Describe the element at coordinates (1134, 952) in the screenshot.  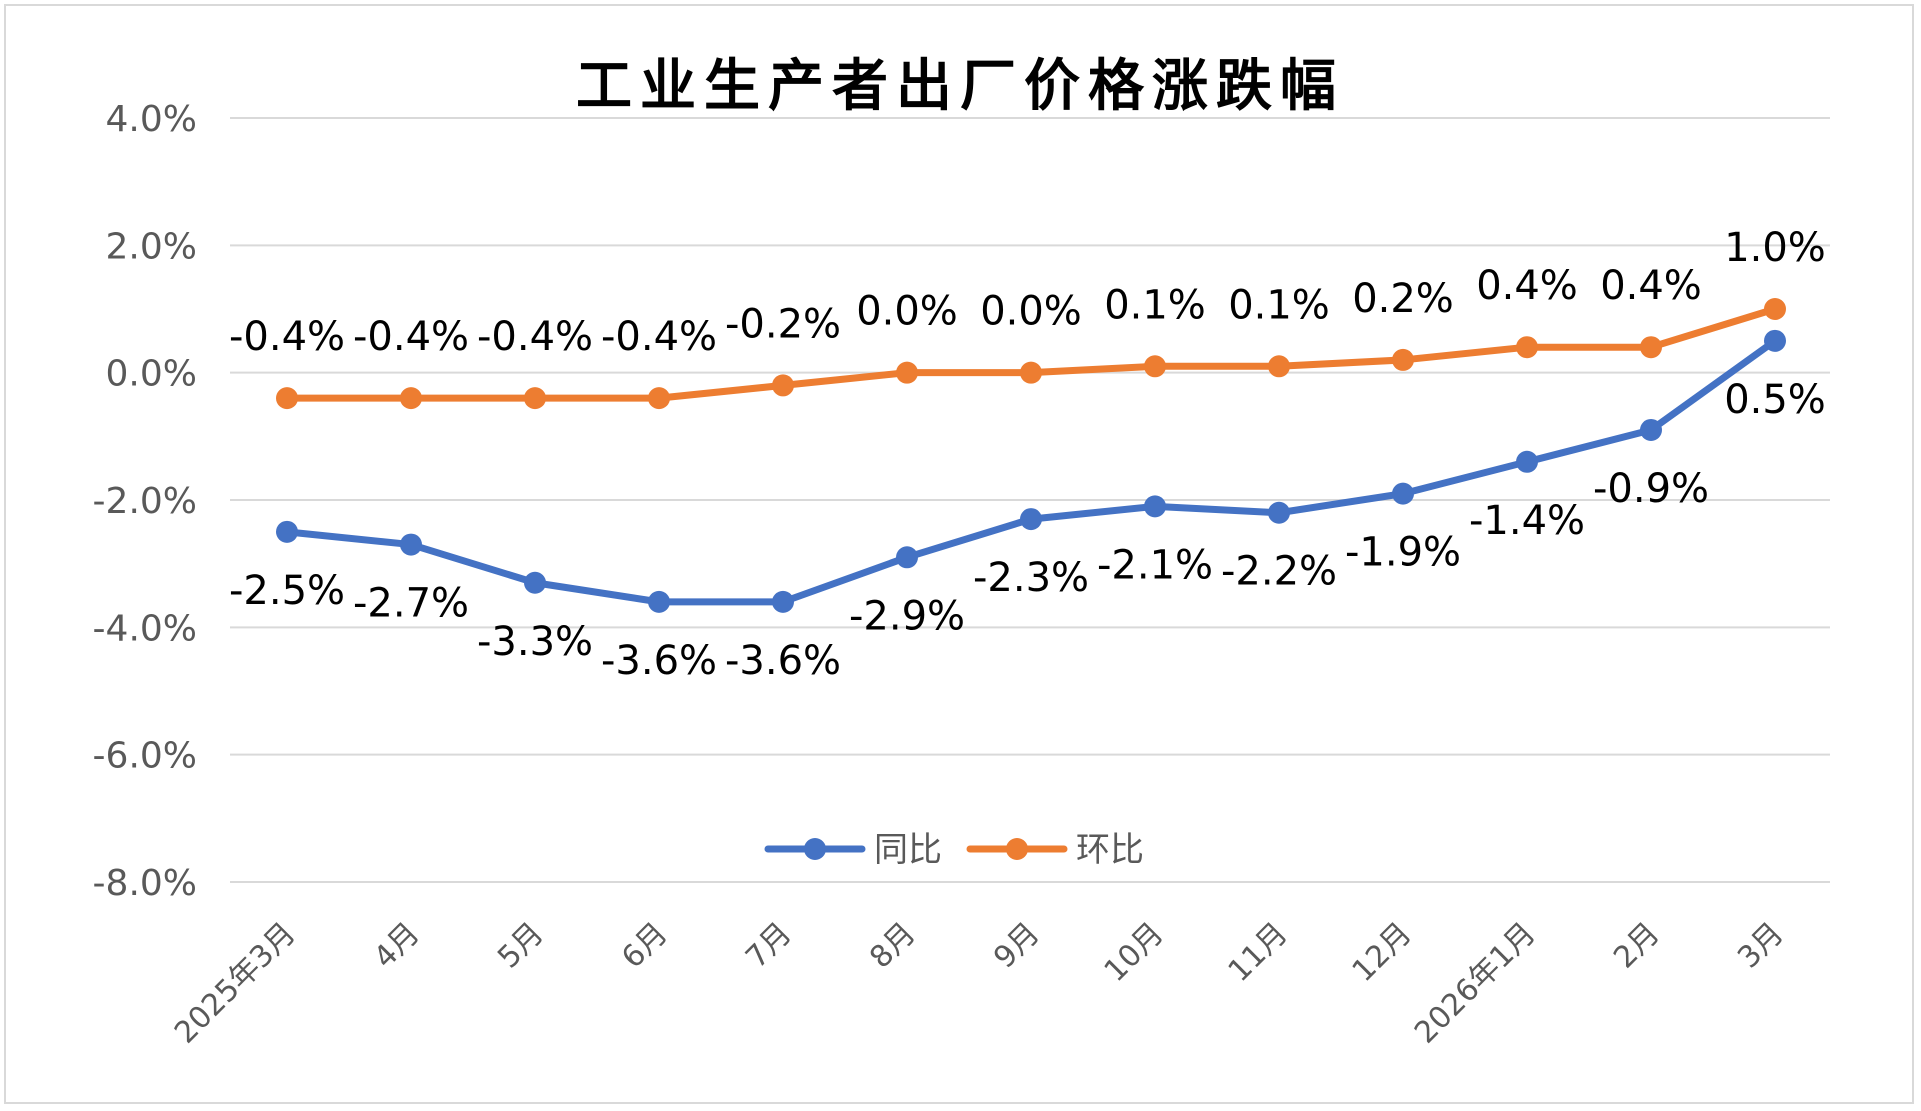
I see `x-tick-label: 10月` at that location.